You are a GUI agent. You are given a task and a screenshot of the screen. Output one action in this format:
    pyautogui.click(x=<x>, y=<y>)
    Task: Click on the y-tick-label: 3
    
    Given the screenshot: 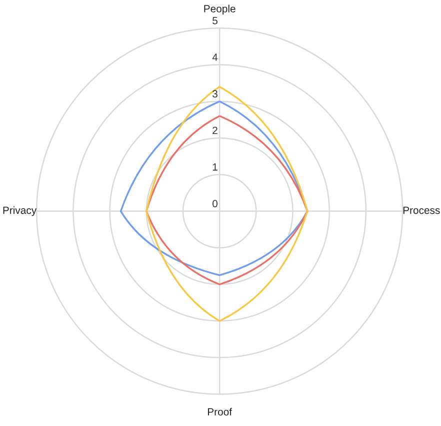 What is the action you would take?
    pyautogui.click(x=215, y=94)
    